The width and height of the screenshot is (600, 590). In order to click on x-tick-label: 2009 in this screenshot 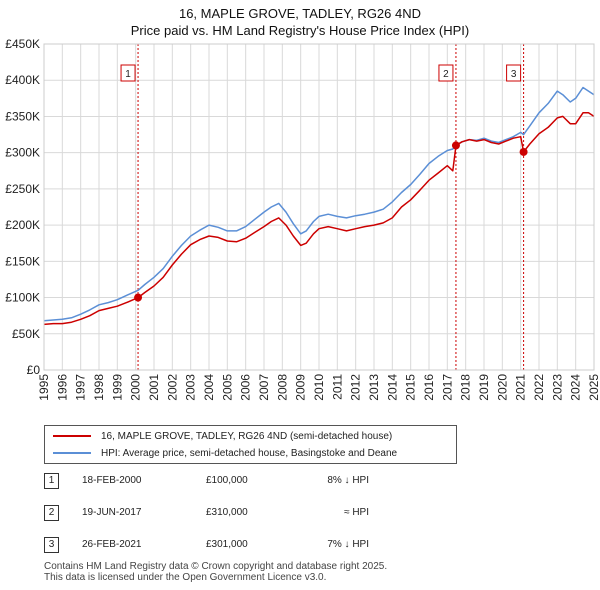, I will do `click(301, 387)`.